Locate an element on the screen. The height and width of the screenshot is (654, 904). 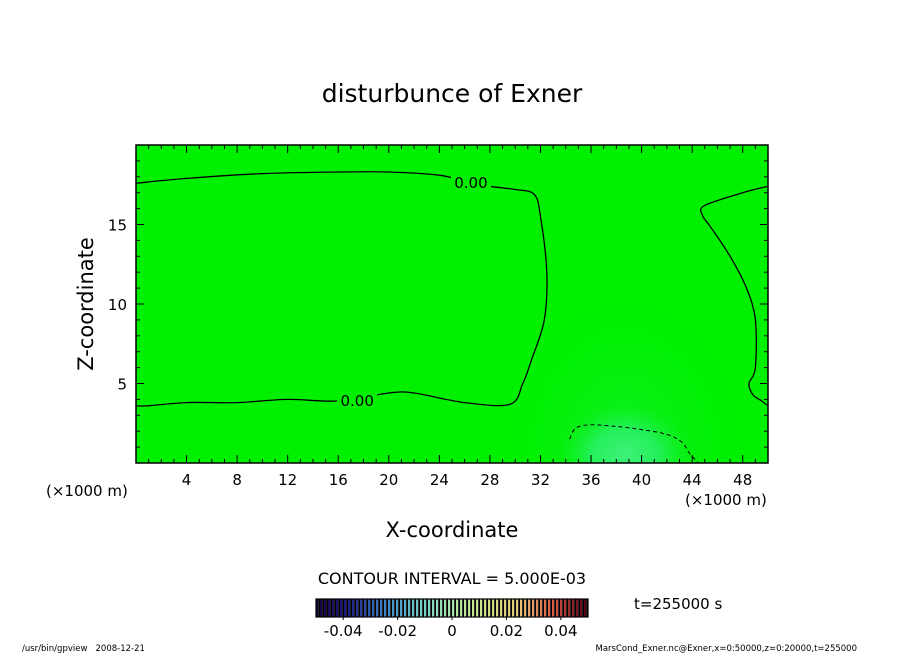
x-tick-label: 16 is located at coordinates (338, 480).